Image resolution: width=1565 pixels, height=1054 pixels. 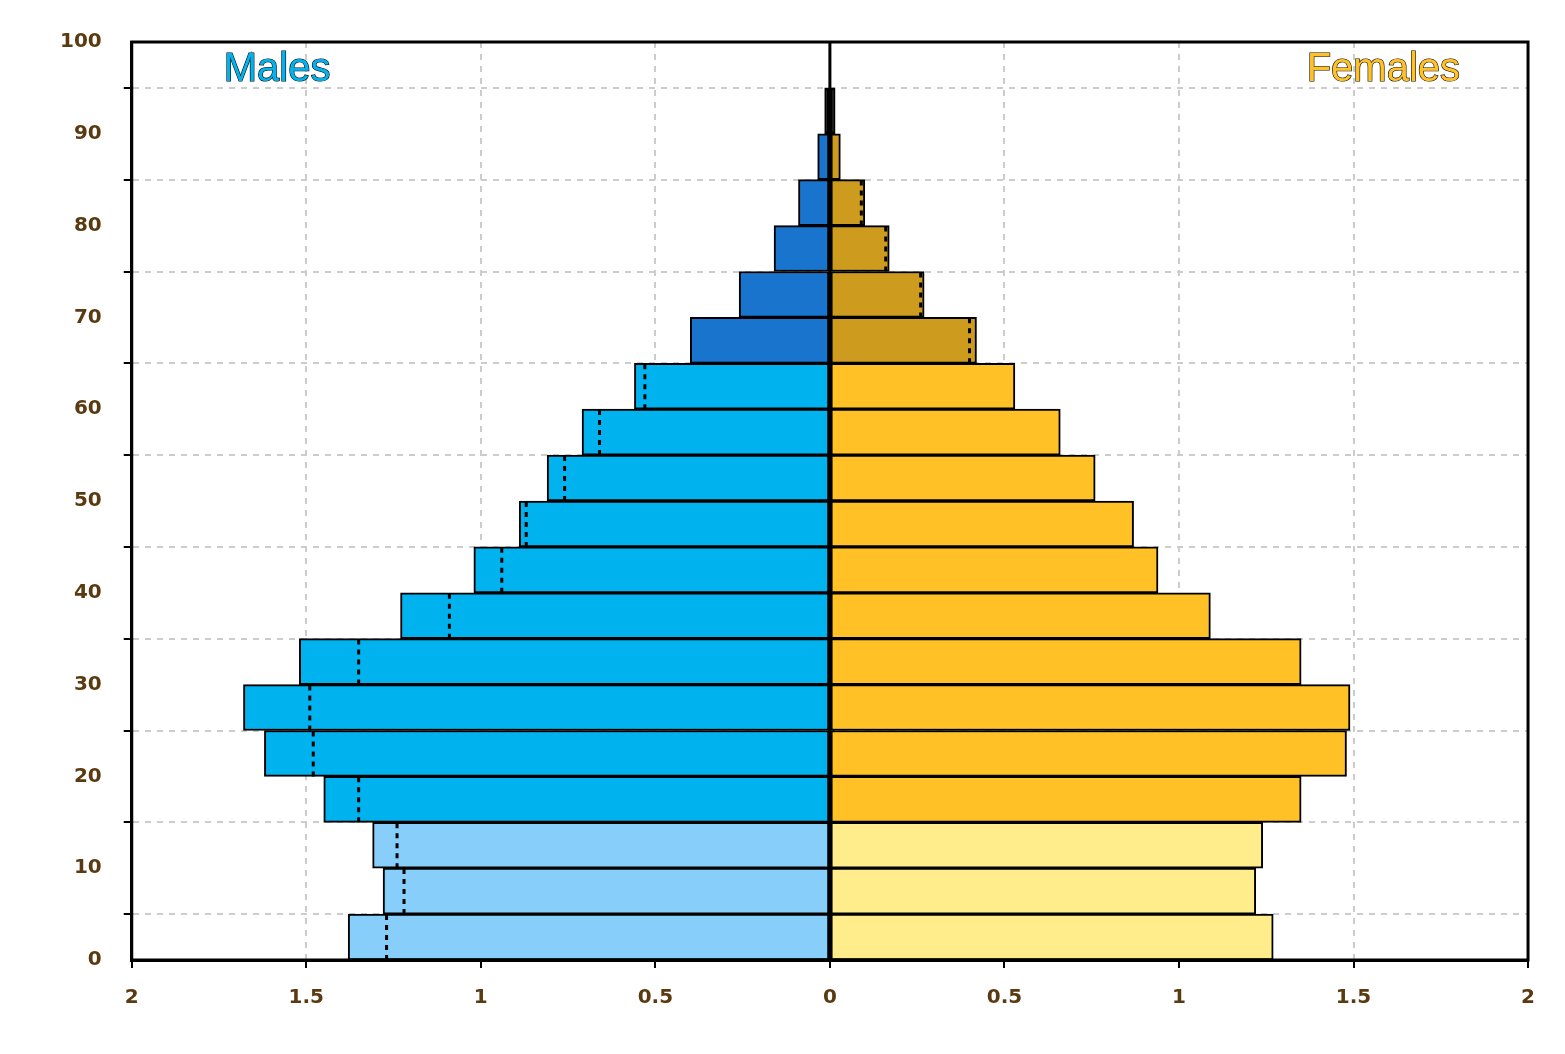 I want to click on y-tick-label: 50, so click(x=87, y=499).